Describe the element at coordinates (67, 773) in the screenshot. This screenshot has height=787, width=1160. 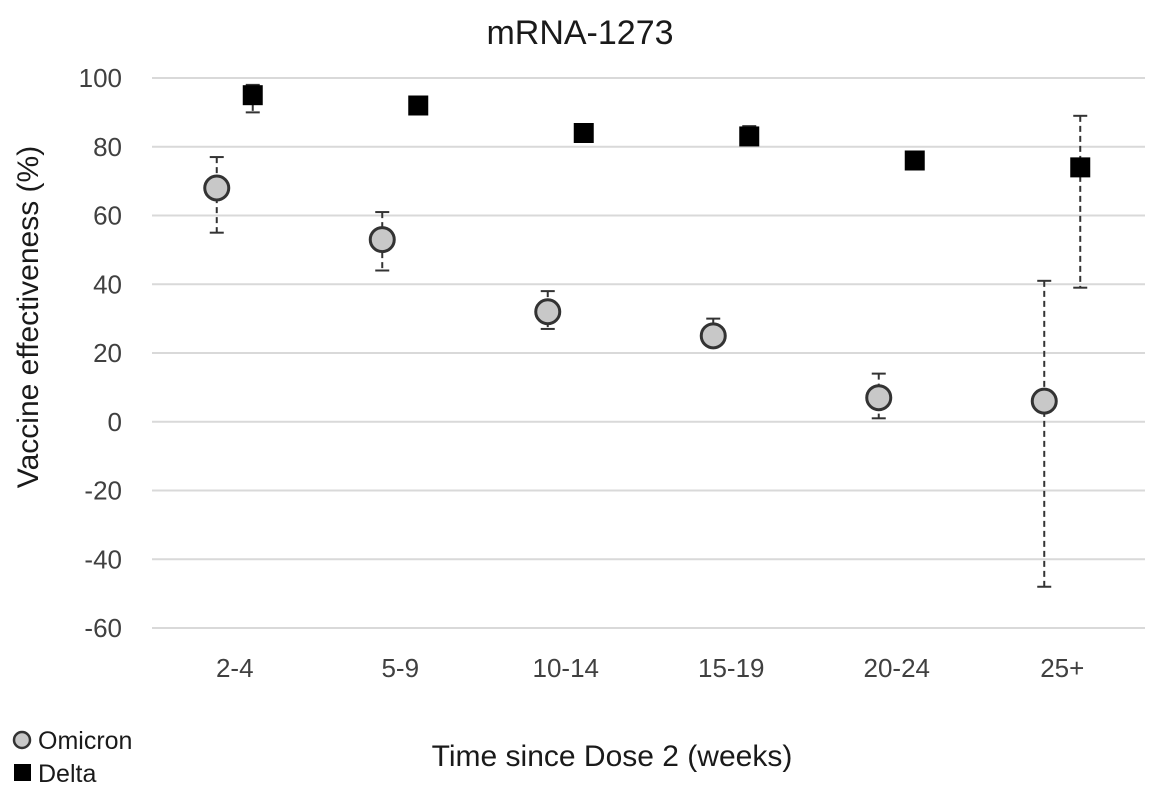
I see `legend-delta-label: Delta` at that location.